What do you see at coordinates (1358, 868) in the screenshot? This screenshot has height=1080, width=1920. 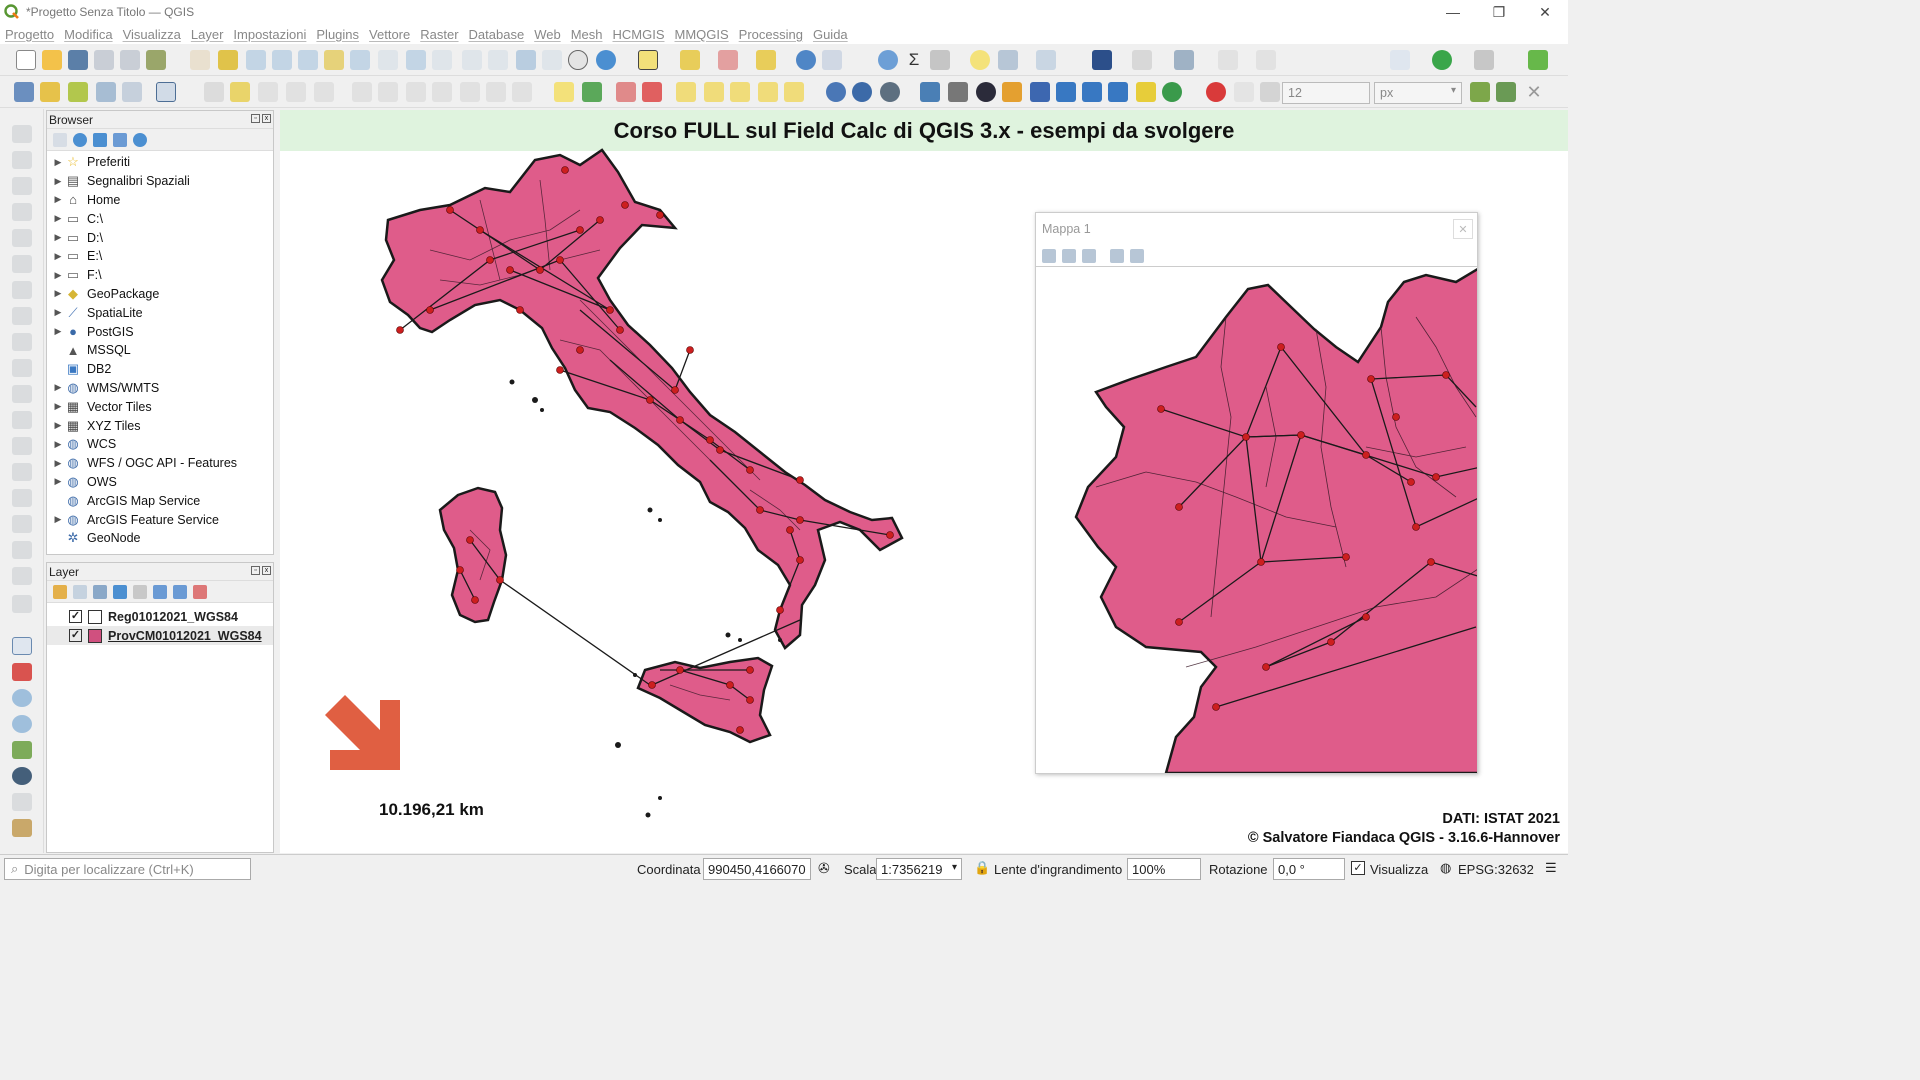 I see `render-checkbox: ✓` at bounding box center [1358, 868].